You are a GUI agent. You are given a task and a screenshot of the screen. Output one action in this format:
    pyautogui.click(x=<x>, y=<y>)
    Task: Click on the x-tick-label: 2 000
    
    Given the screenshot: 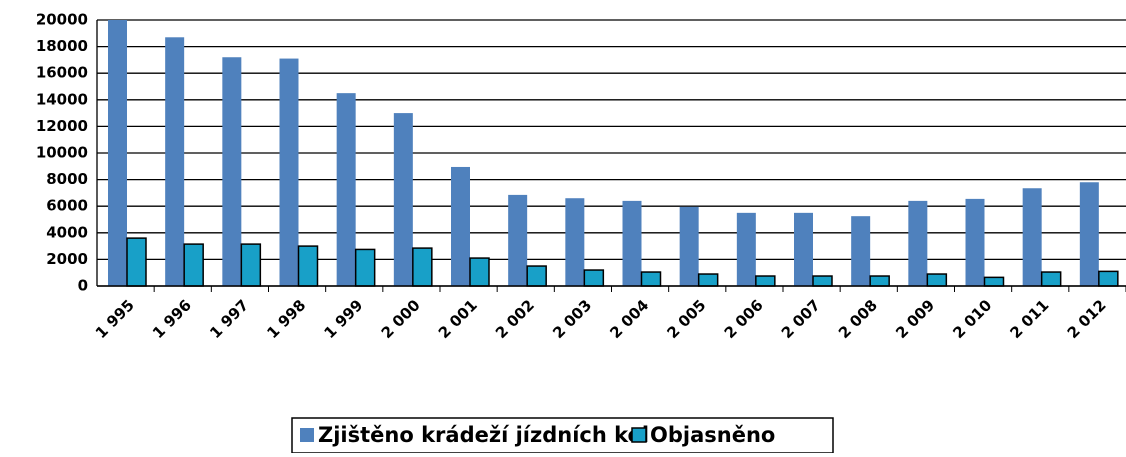 What is the action you would take?
    pyautogui.click(x=401, y=319)
    